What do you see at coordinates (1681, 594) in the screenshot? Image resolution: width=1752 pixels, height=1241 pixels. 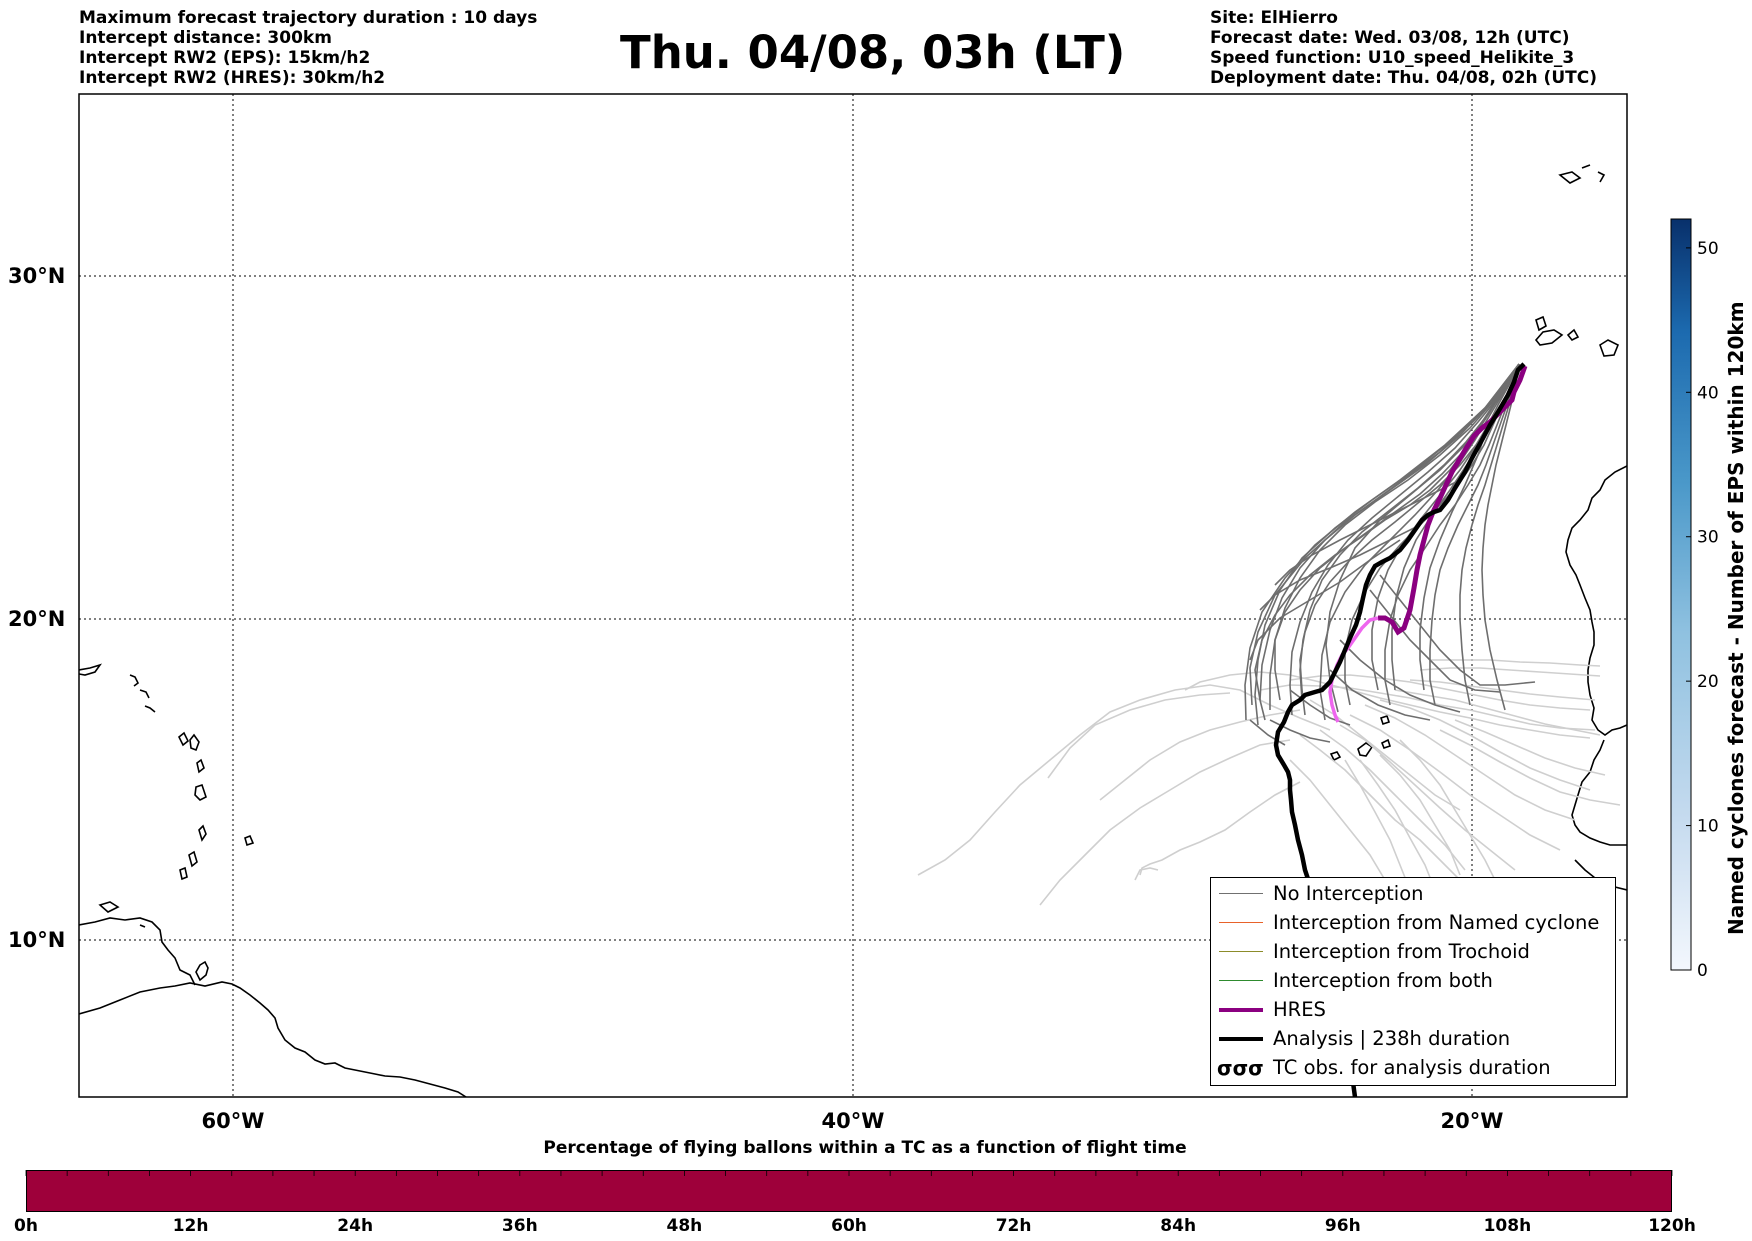 I see `colorbar` at bounding box center [1681, 594].